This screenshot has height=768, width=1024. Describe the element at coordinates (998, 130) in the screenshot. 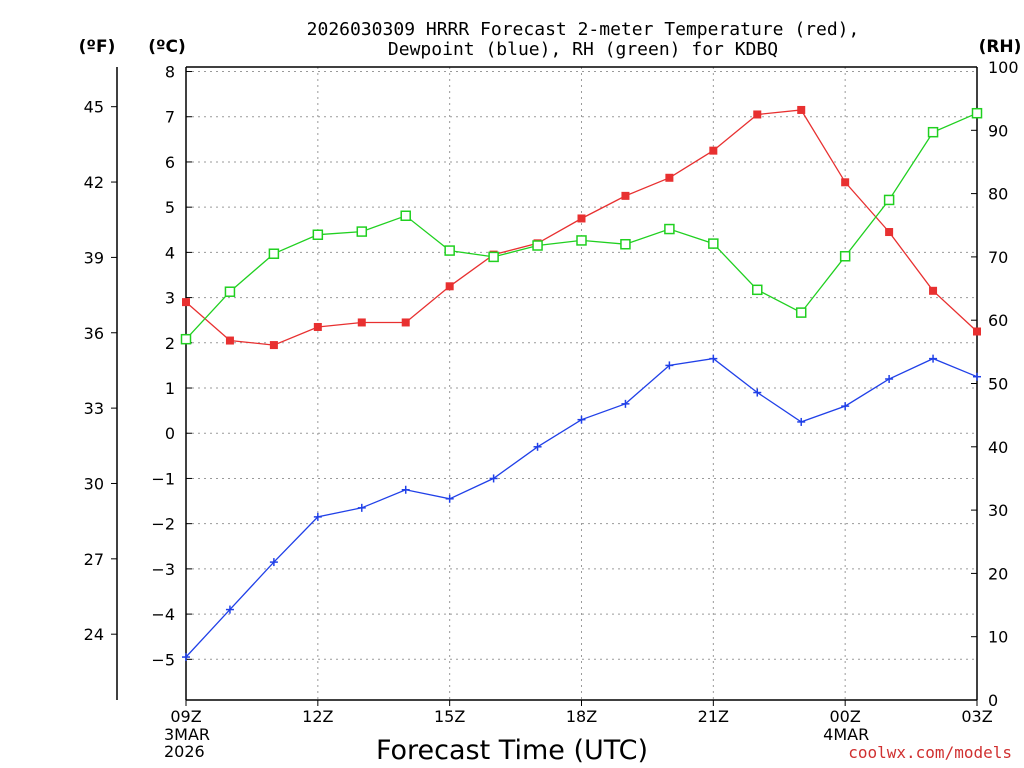

I see `rh-tick-label: 90` at that location.